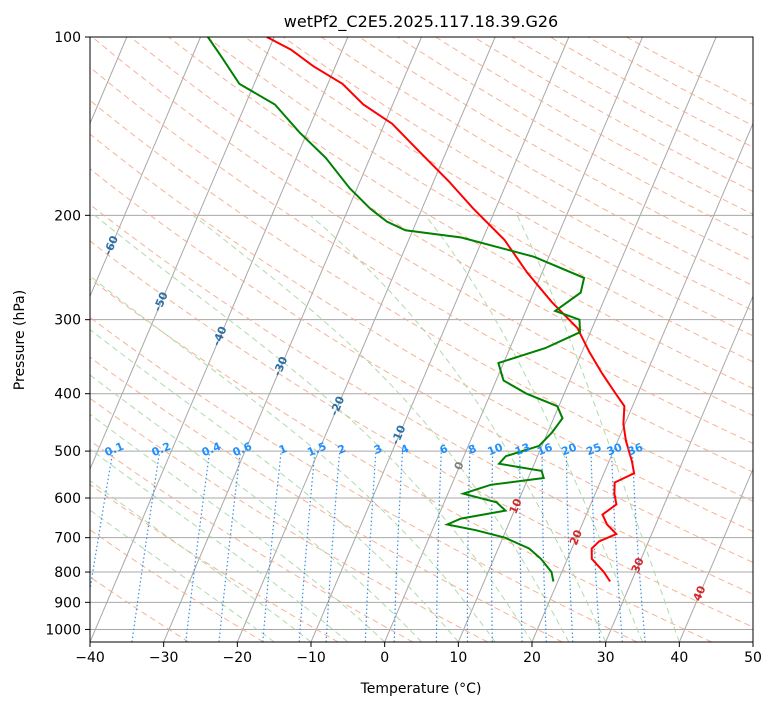  Describe the element at coordinates (516, 505) in the screenshot. I see `isotherm-label: 10` at that location.